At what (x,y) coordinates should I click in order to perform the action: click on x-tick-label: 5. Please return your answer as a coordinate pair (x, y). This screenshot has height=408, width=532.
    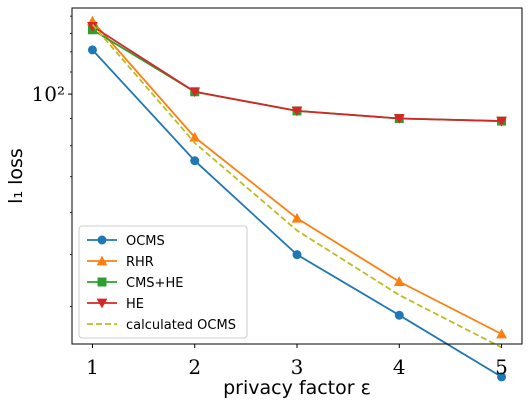
    Looking at the image, I should click on (501, 367).